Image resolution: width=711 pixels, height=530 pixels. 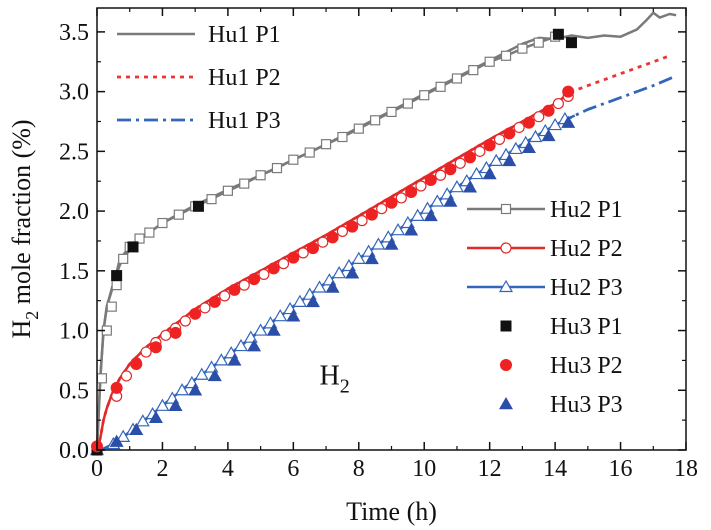 What do you see at coordinates (74, 93) in the screenshot?
I see `y-tick-label: 3.0` at bounding box center [74, 93].